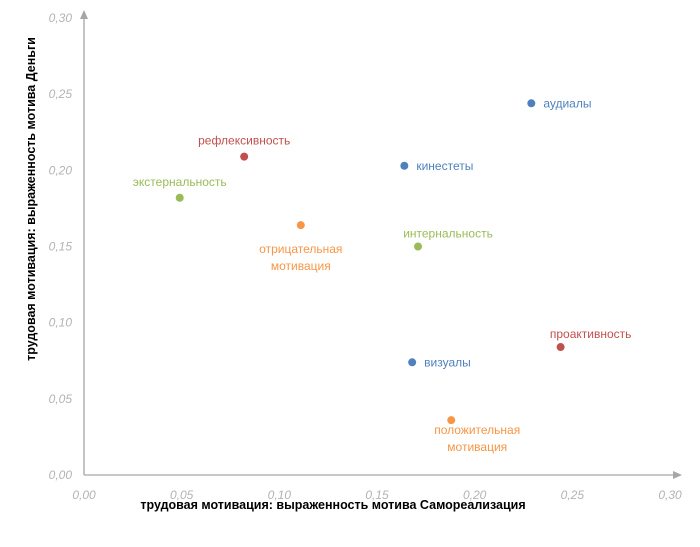 The image size is (700, 547). What do you see at coordinates (573, 495) in the screenshot?
I see `x-tick-label: 0,25` at bounding box center [573, 495].